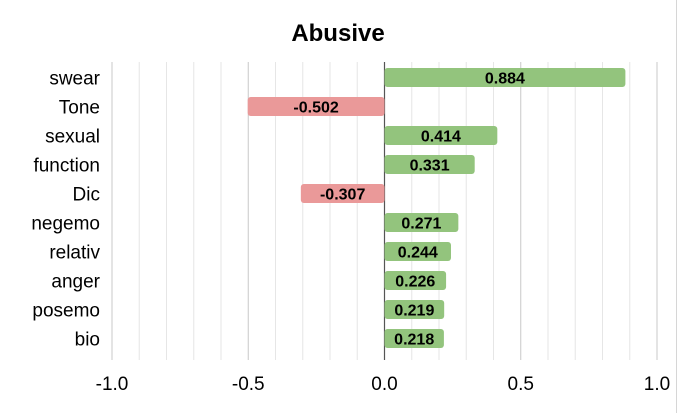 The width and height of the screenshot is (677, 418). I want to click on x-tick-label: 0.5, so click(521, 384).